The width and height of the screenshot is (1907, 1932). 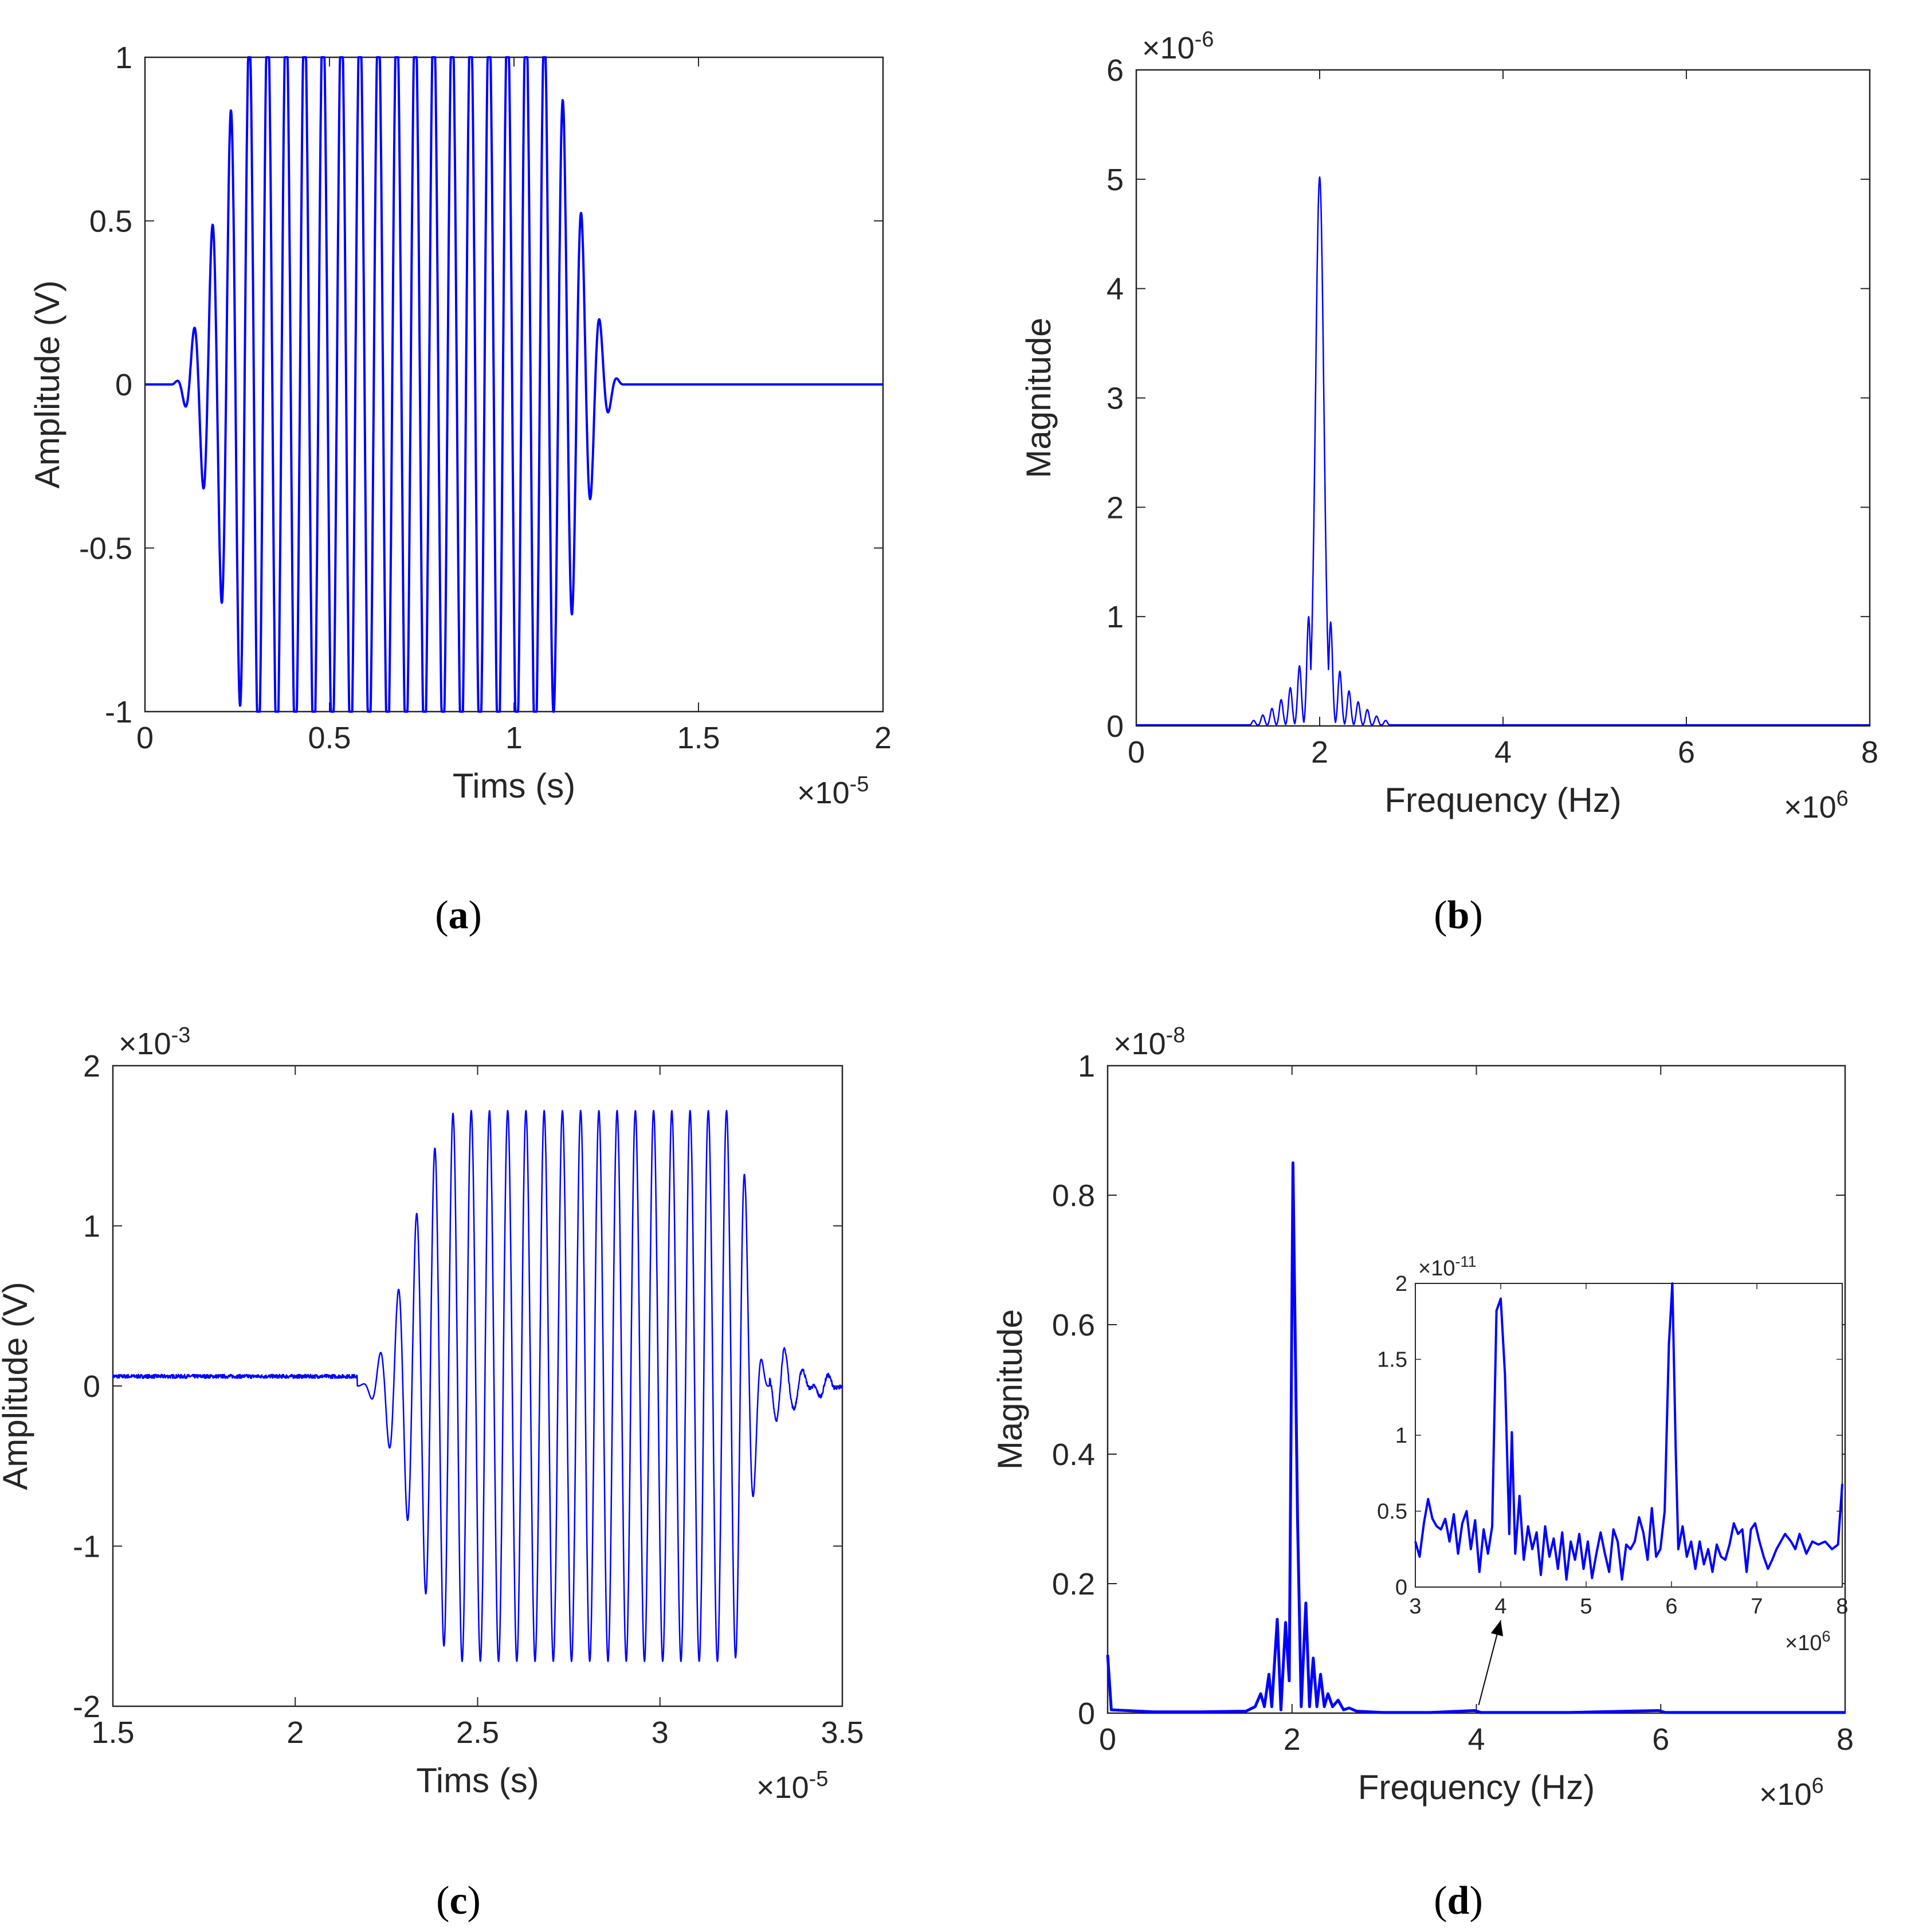 What do you see at coordinates (1115, 289) in the screenshot?
I see `y-tick-label: 4` at bounding box center [1115, 289].